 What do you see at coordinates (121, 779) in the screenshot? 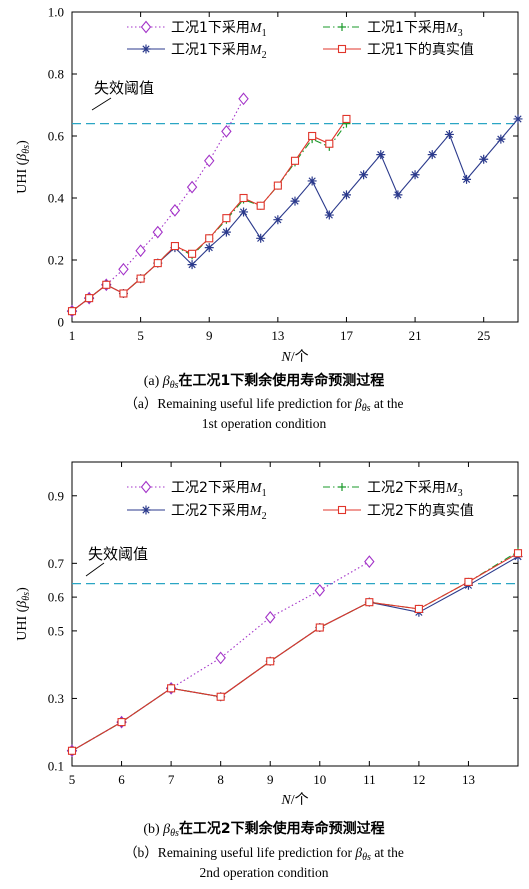
I see `b-xtick-label: 6` at bounding box center [121, 779].